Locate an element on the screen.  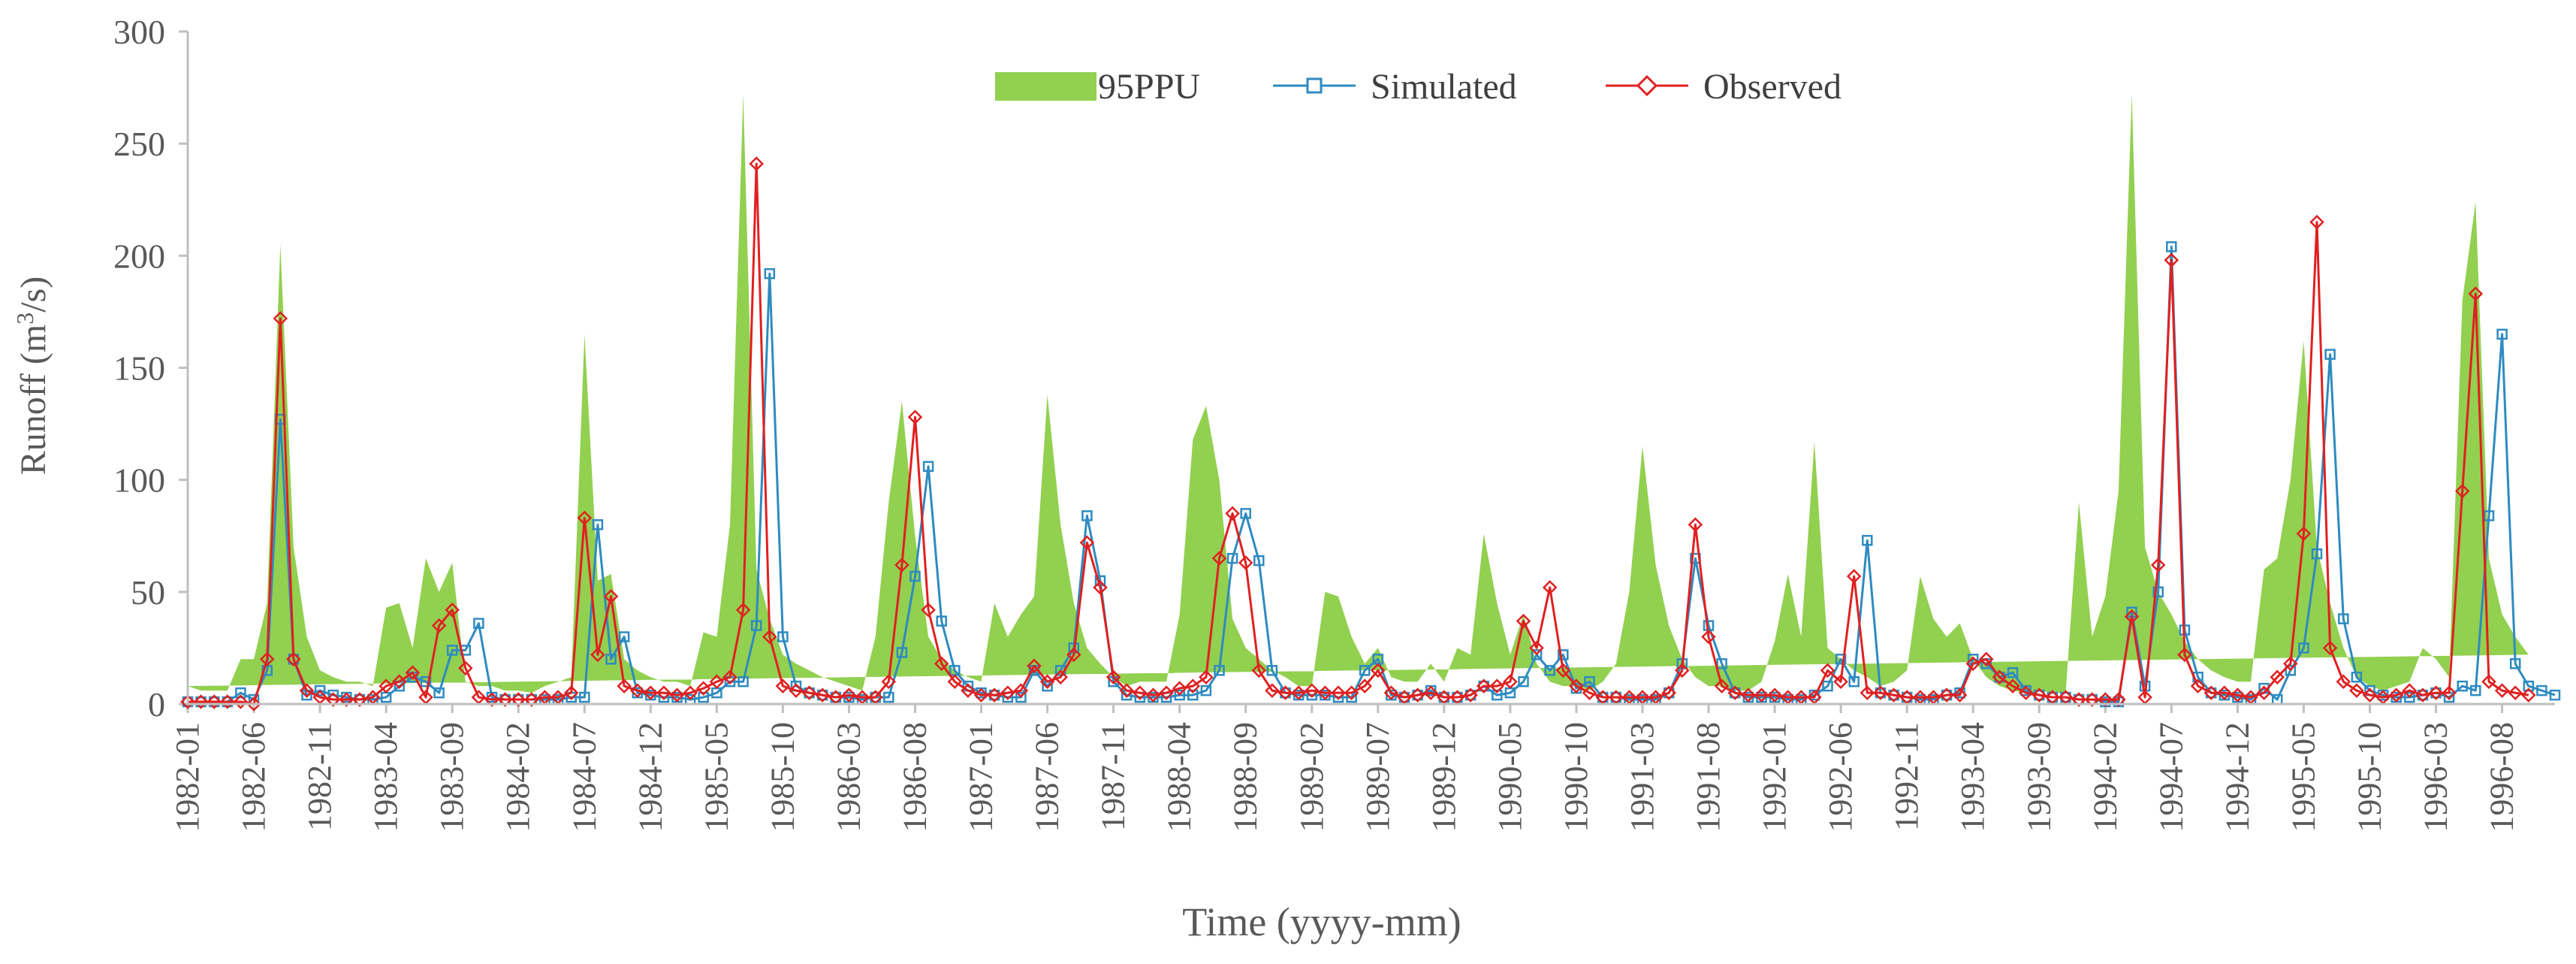
x-tick-label: 1996-03 is located at coordinates (2436, 777).